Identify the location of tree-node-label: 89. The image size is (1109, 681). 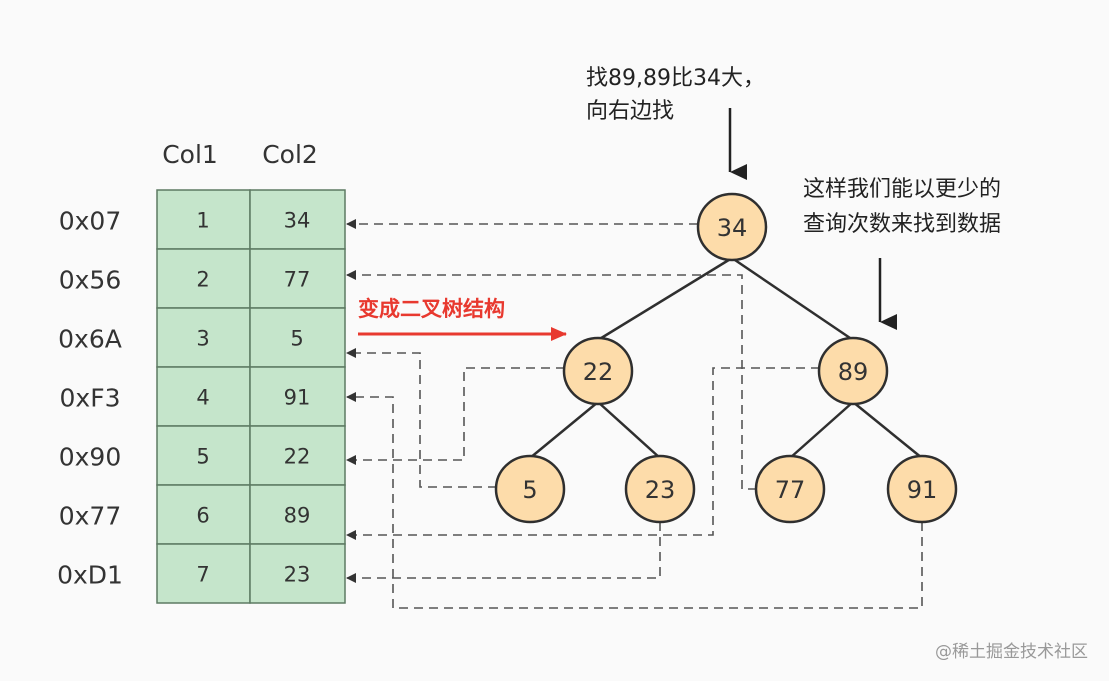
(853, 372).